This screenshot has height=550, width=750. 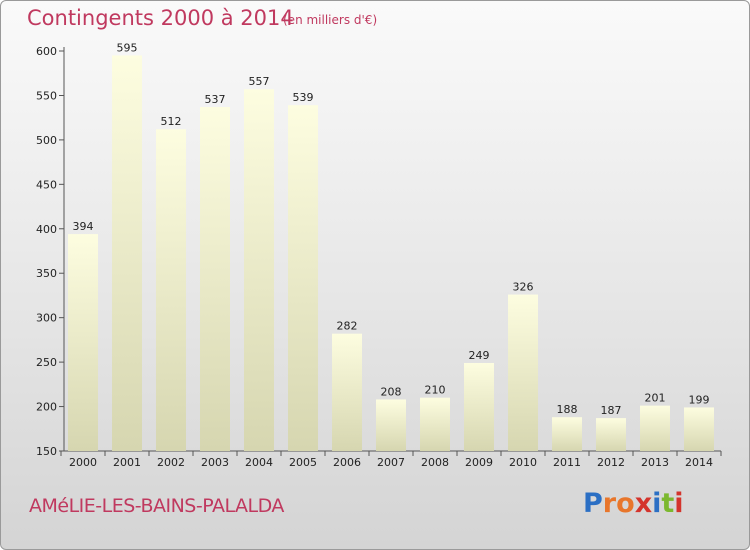 What do you see at coordinates (46, 451) in the screenshot?
I see `y-tick-label: 150` at bounding box center [46, 451].